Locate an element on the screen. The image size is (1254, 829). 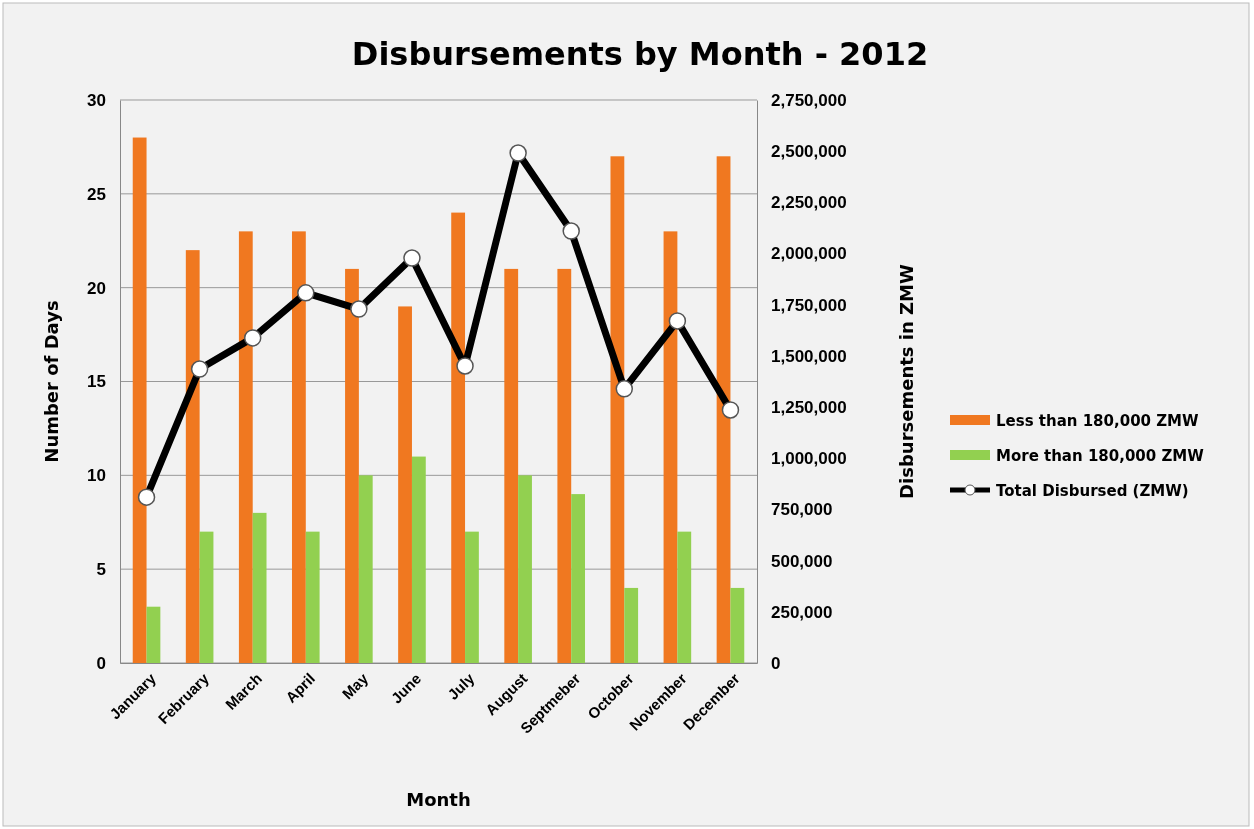
y-tick-label: 30 is located at coordinates (96, 100).